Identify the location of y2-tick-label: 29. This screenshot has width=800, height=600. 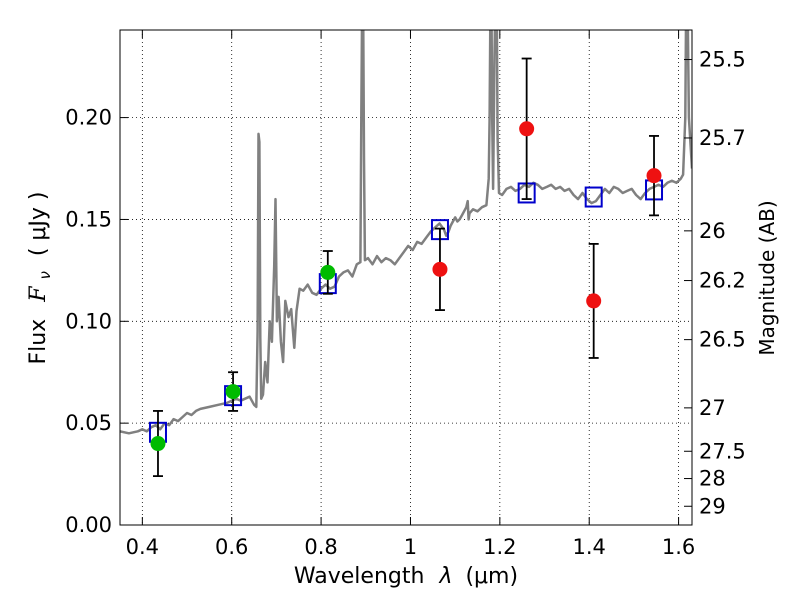
(712, 506).